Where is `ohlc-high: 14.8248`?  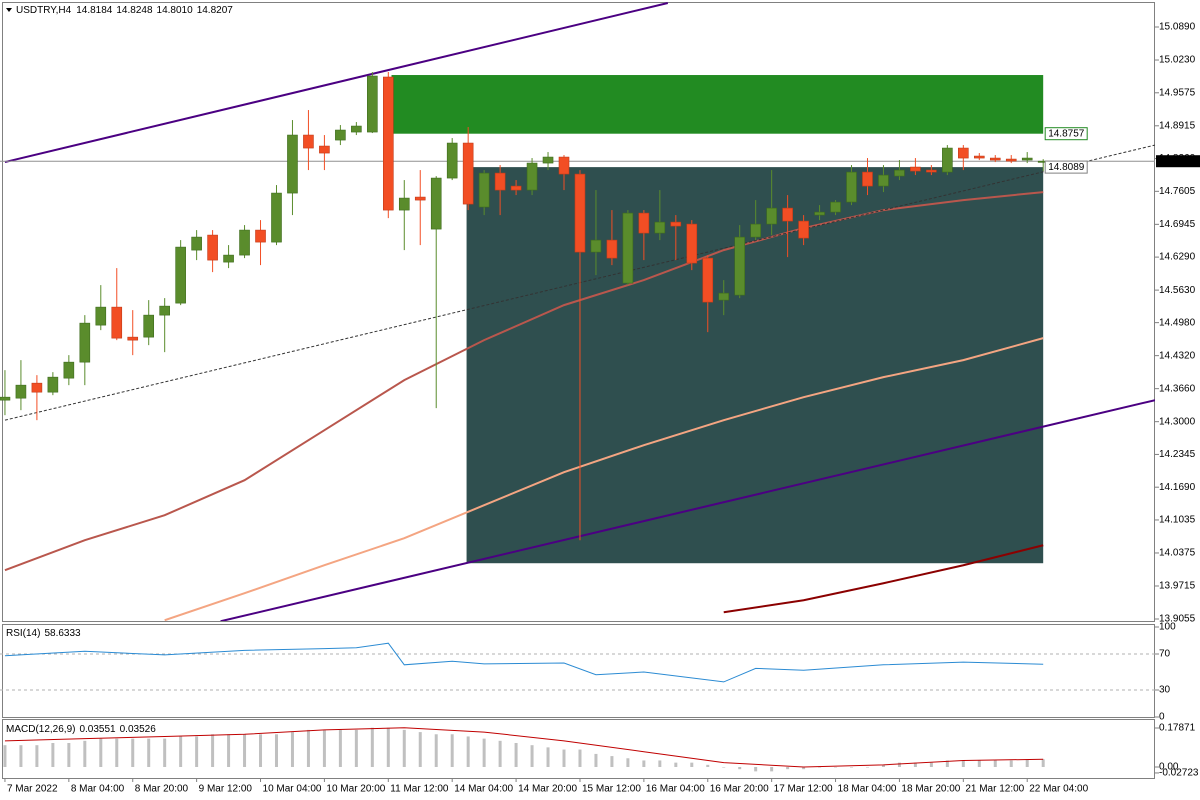
ohlc-high: 14.8248 is located at coordinates (134, 10).